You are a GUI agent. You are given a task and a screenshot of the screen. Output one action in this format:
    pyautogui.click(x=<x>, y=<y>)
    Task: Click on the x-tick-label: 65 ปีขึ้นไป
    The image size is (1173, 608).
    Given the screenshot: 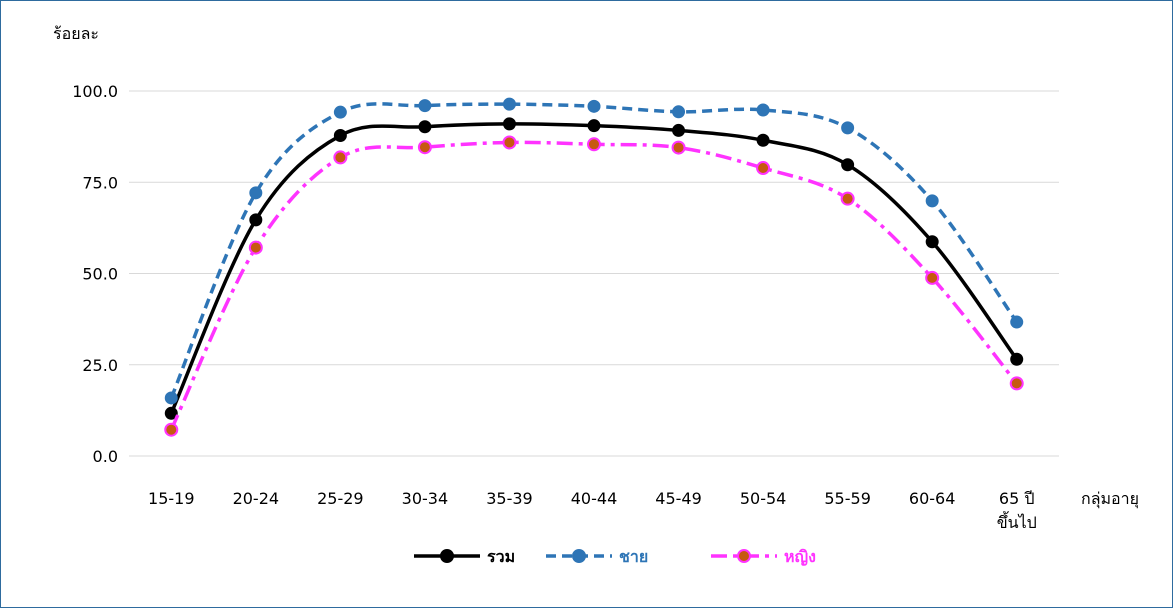 What is the action you would take?
    pyautogui.click(x=1017, y=510)
    